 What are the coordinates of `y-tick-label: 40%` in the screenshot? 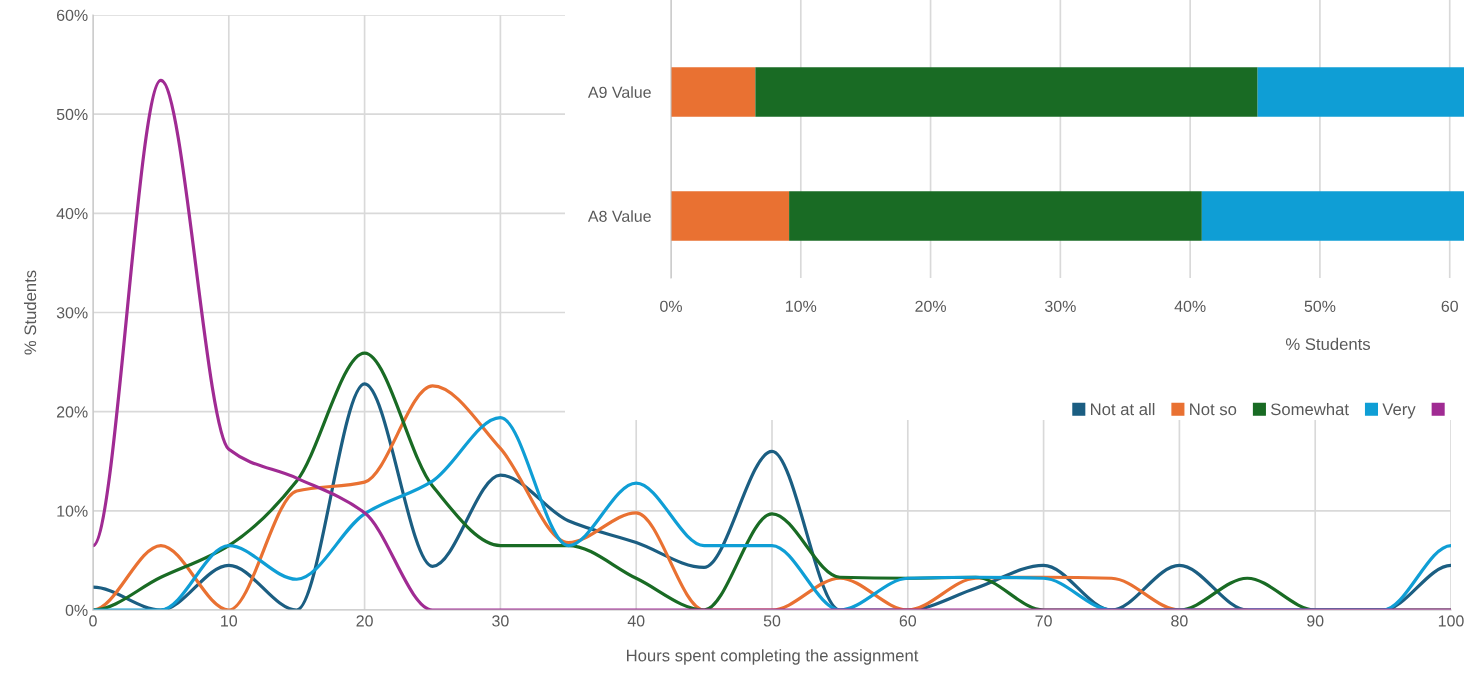 It's located at (72, 213).